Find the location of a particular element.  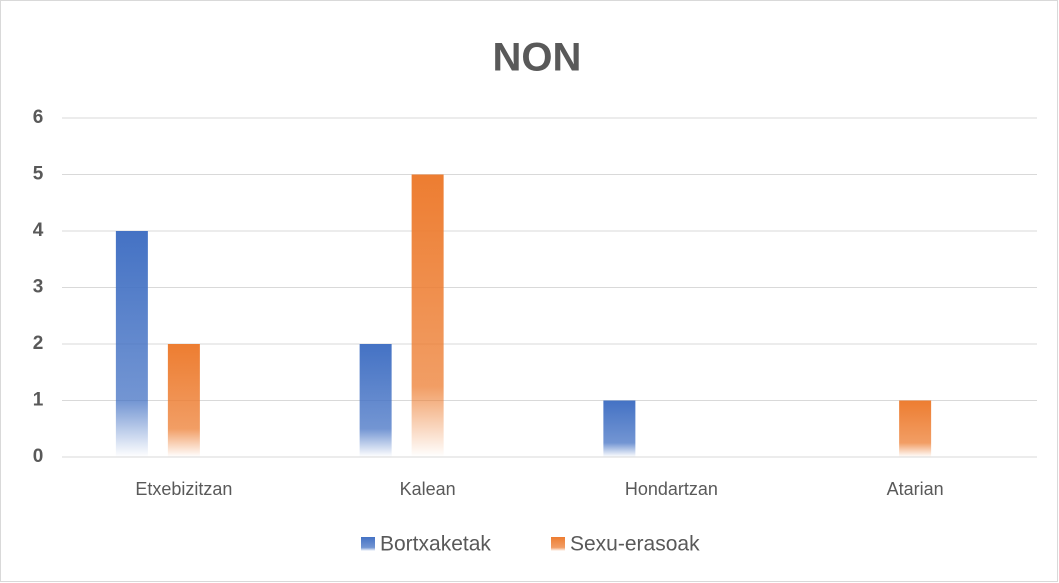

x-tick-label: Atarian is located at coordinates (915, 489).